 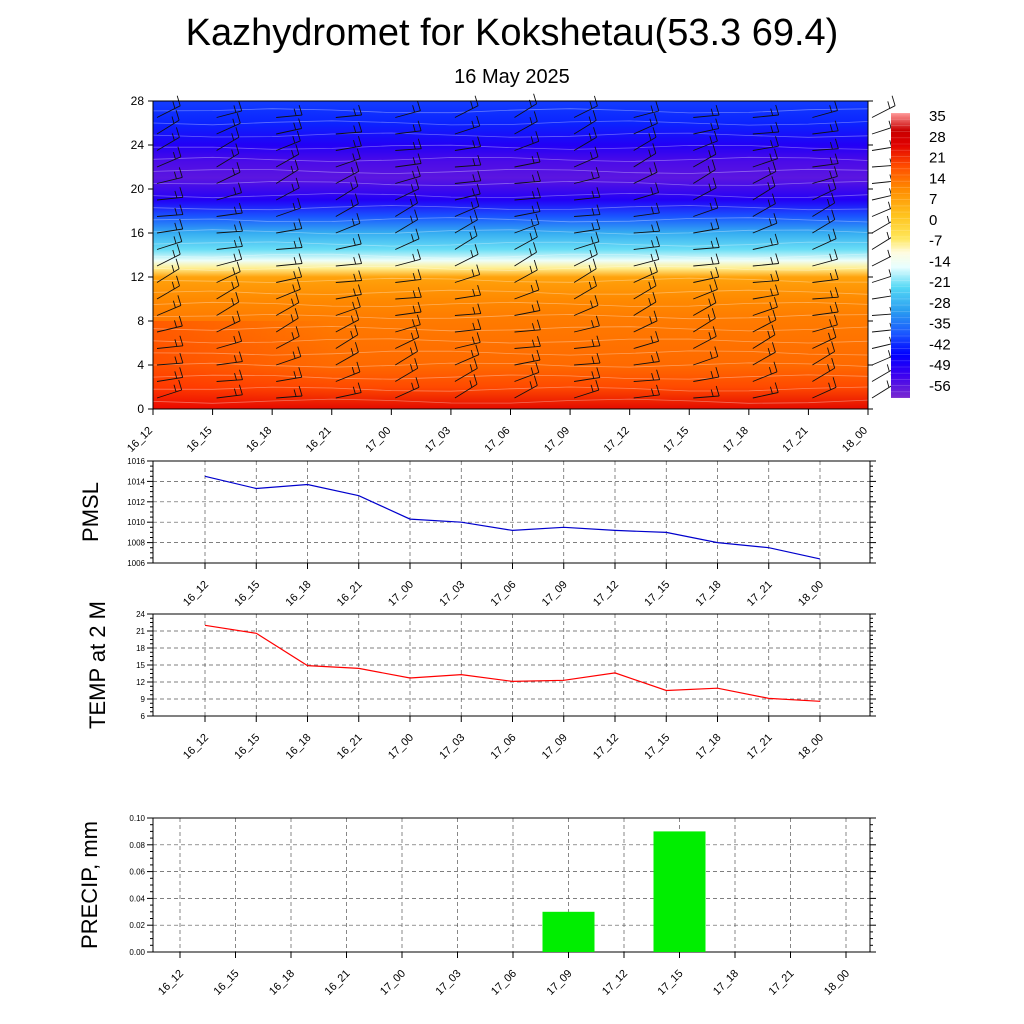 What do you see at coordinates (136, 481) in the screenshot?
I see `y-tick-label: 1014` at bounding box center [136, 481].